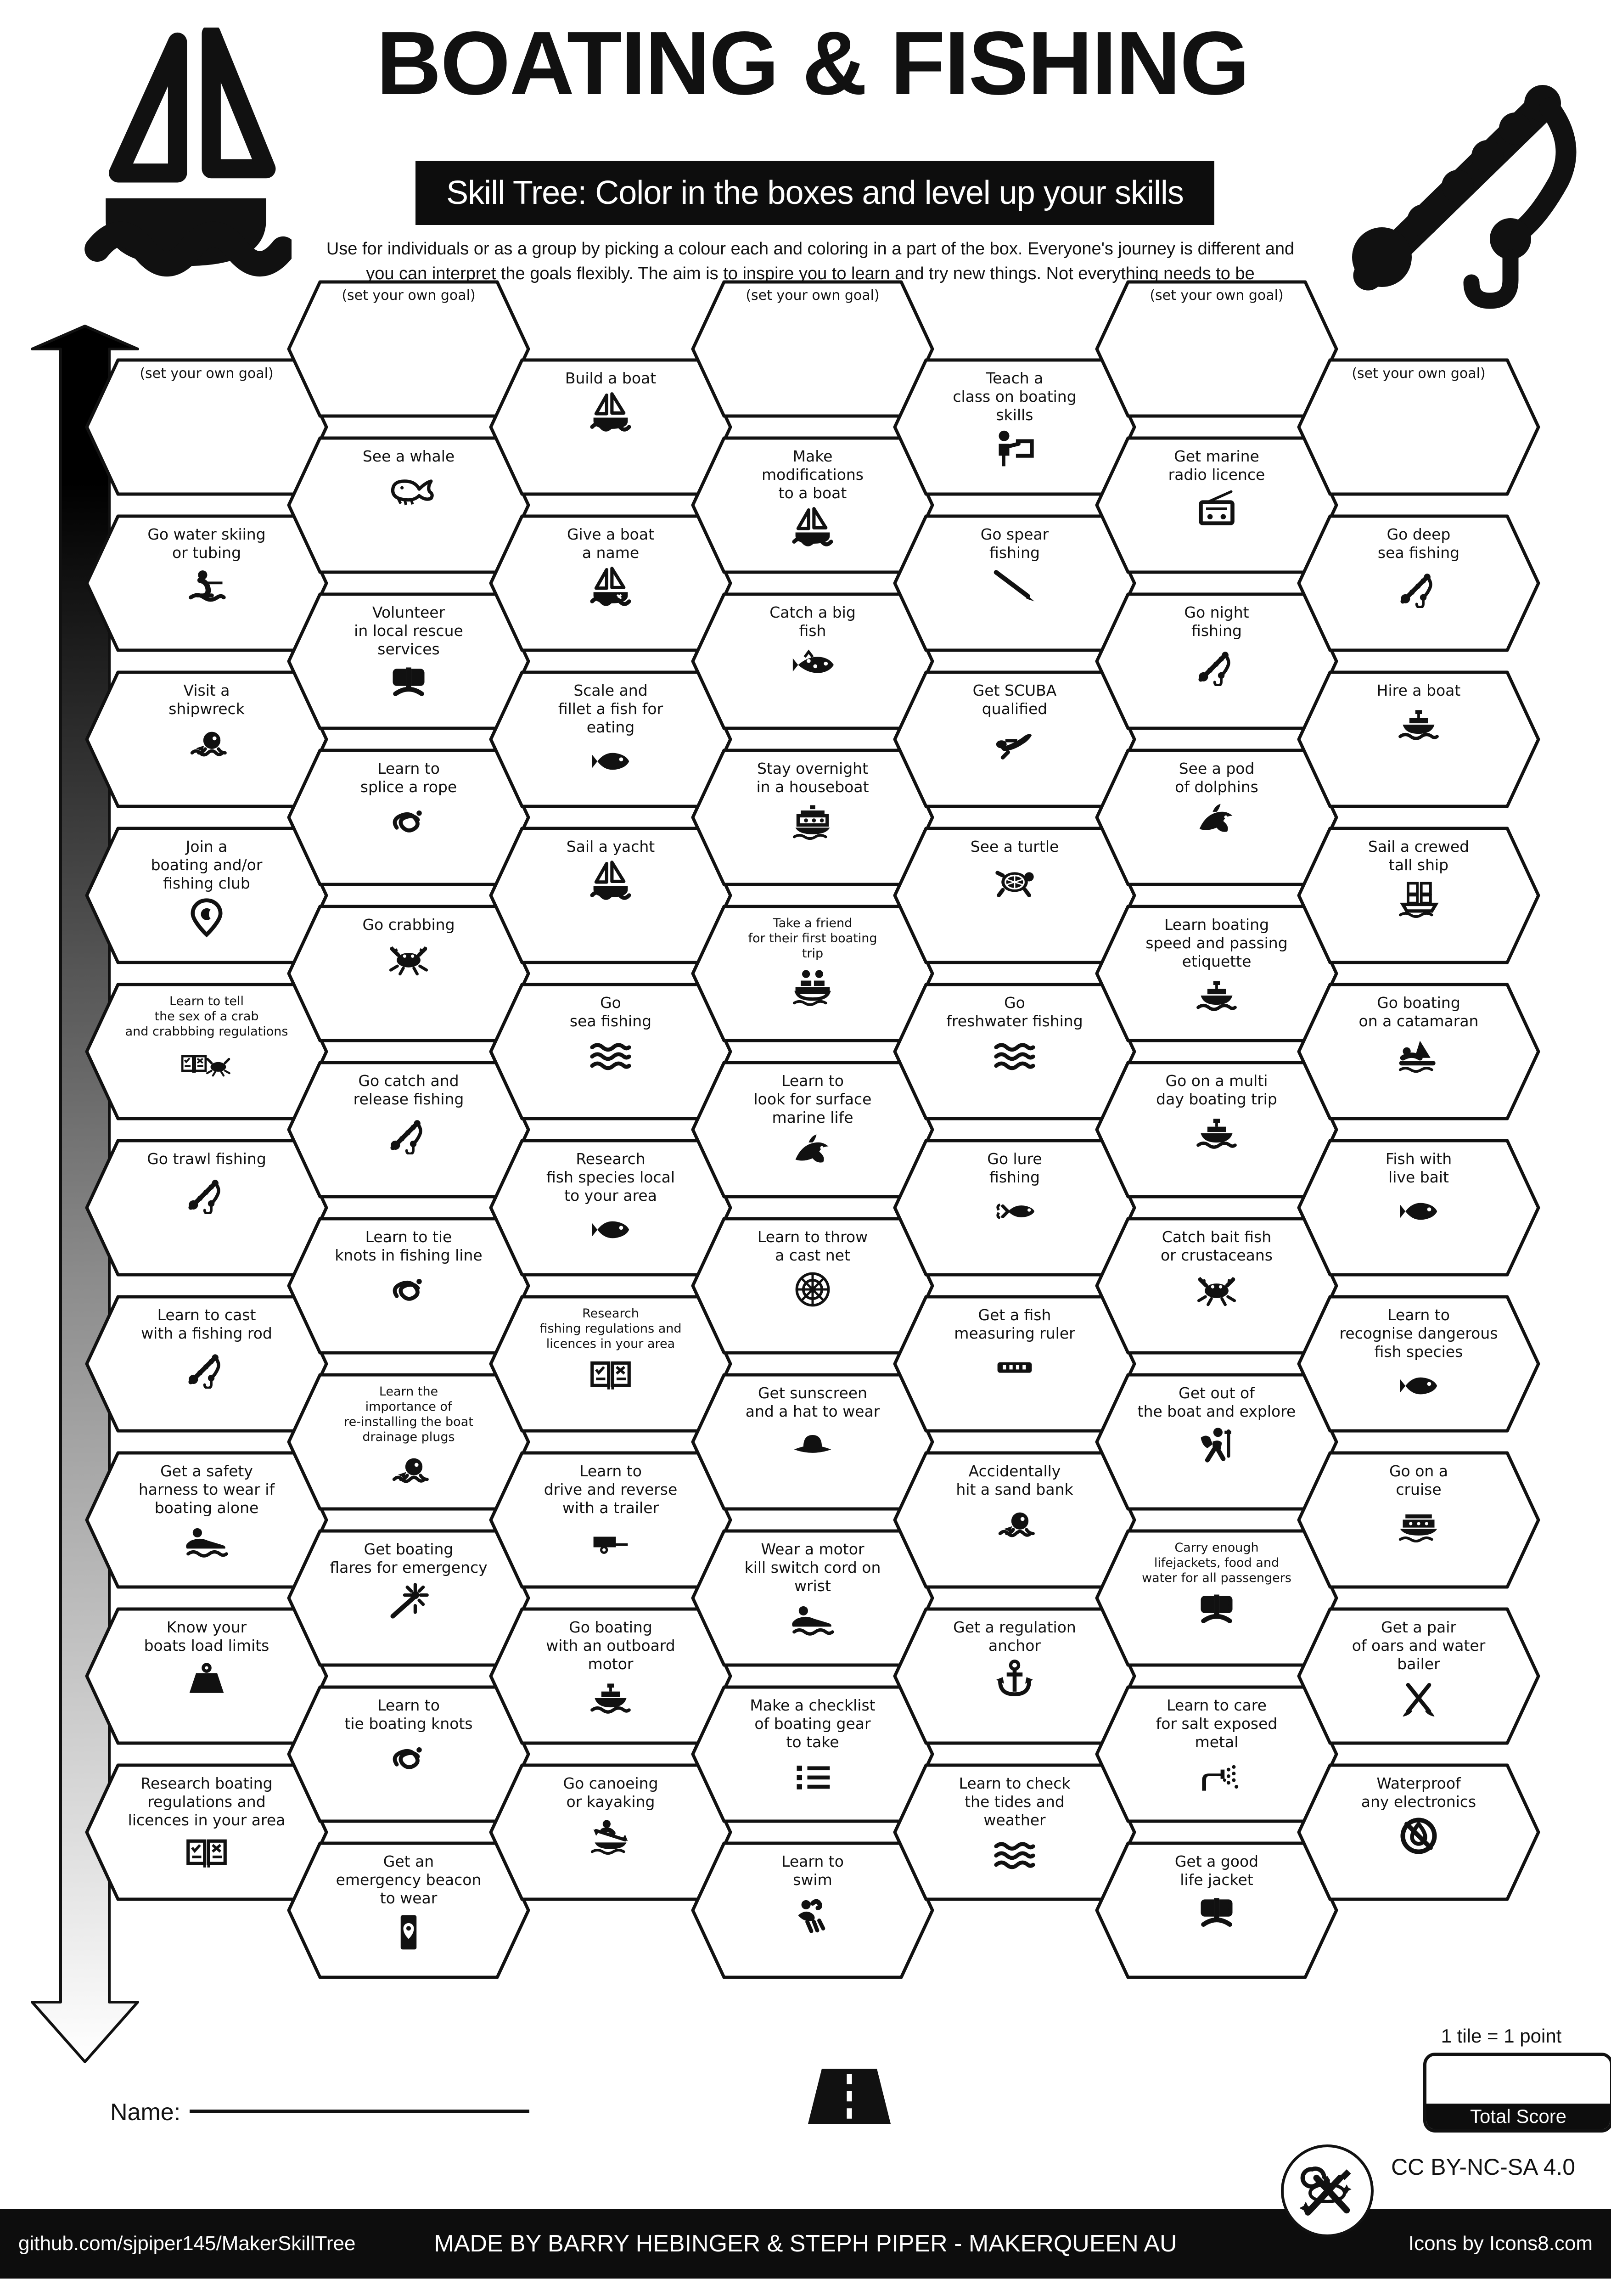 Image resolution: width=1611 pixels, height=2296 pixels. Describe the element at coordinates (1014, 1520) in the screenshot. I see `skill-hex: Accidentally hit a sand bank` at that location.